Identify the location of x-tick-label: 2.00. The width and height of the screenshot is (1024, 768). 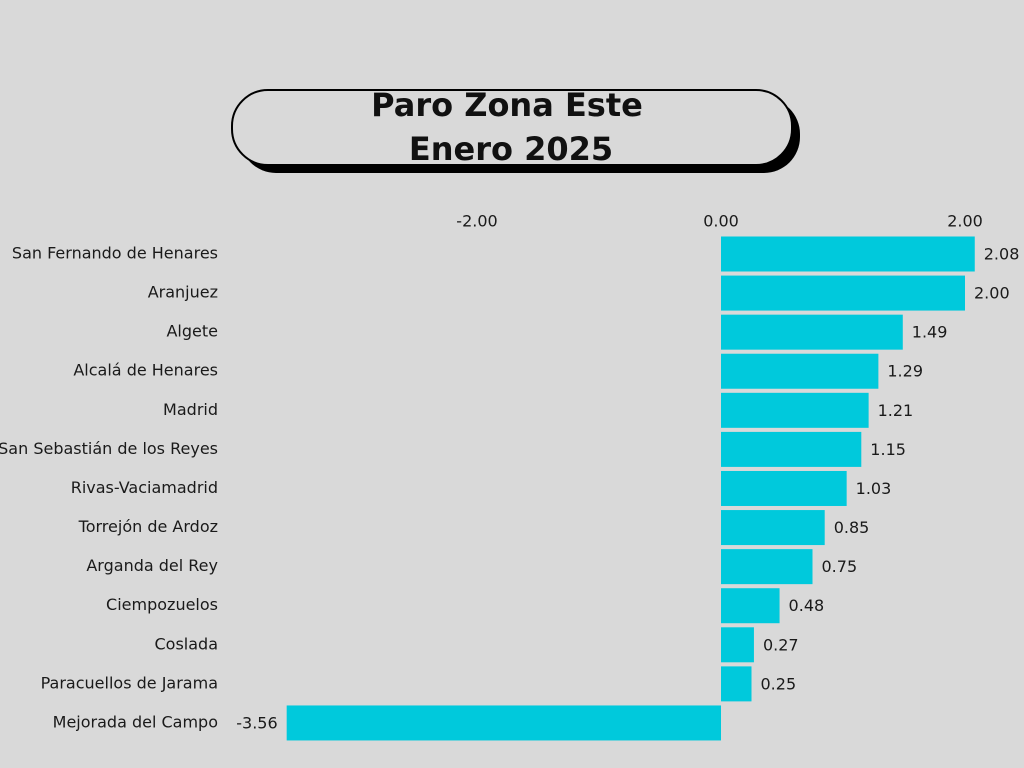
(965, 221).